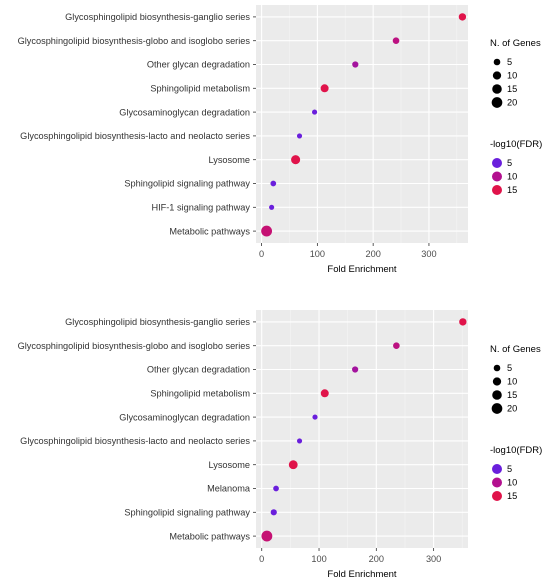  What do you see at coordinates (229, 489) in the screenshot?
I see `category-label: Melanoma` at bounding box center [229, 489].